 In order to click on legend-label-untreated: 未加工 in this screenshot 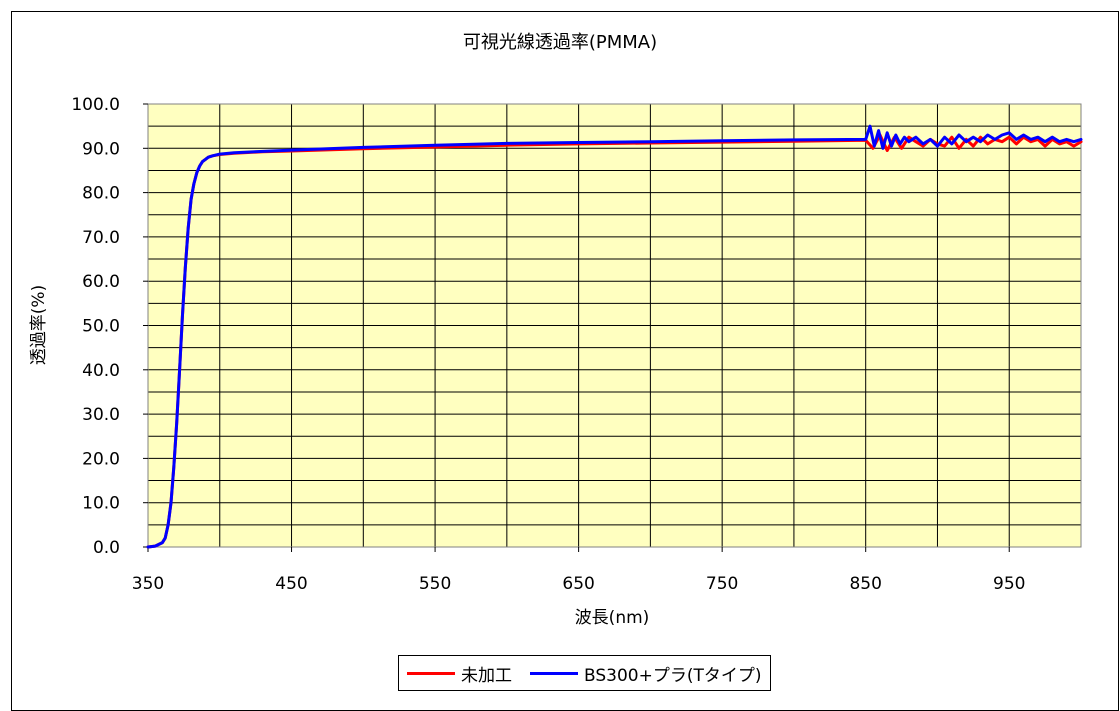, I will do `click(486, 675)`.